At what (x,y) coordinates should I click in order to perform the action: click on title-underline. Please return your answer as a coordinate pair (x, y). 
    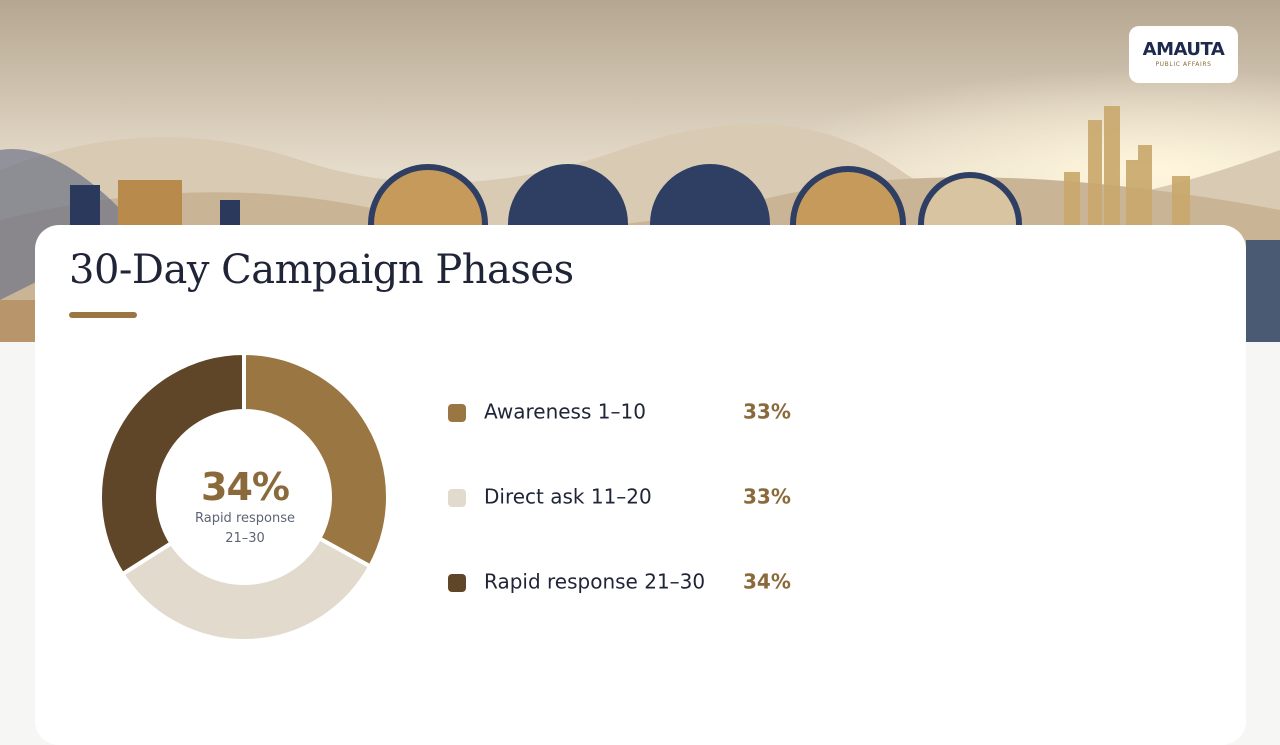
    Looking at the image, I should click on (103, 315).